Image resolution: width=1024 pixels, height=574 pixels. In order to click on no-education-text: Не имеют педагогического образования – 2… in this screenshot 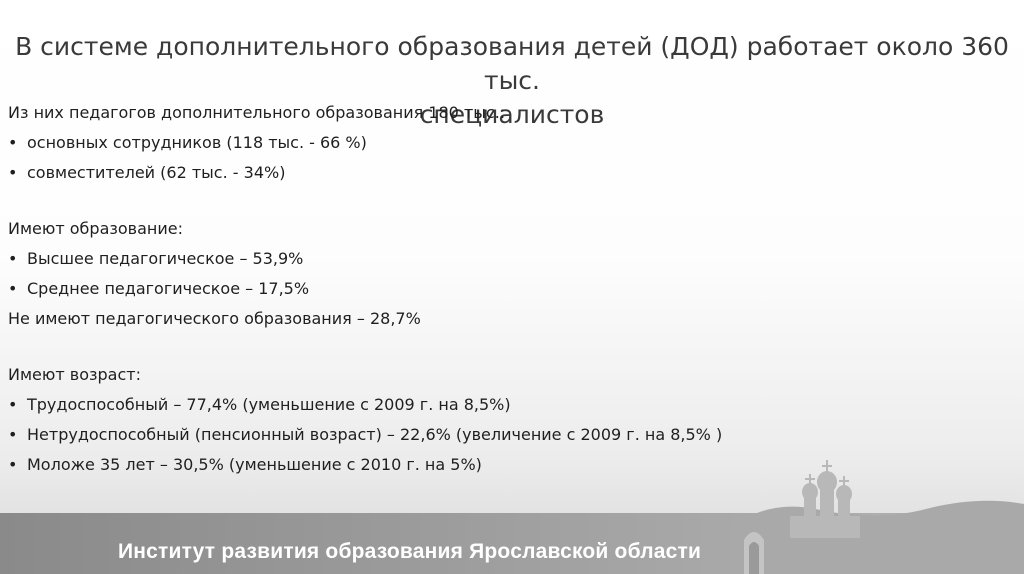, I will do `click(214, 318)`.